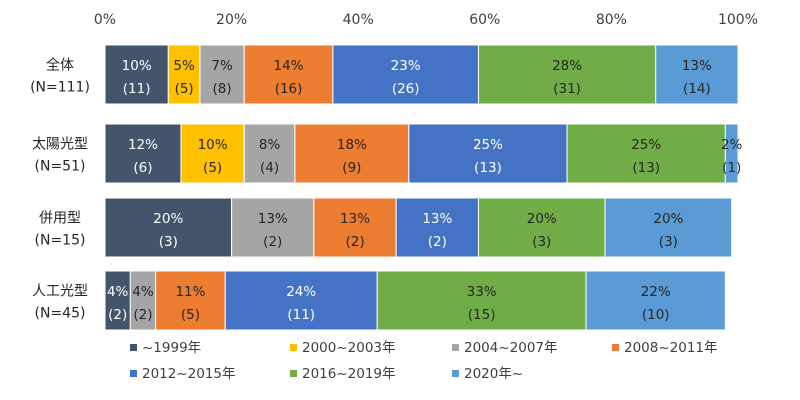 This screenshot has height=400, width=800. What do you see at coordinates (222, 89) in the screenshot?
I see `data-label-count: (8)` at bounding box center [222, 89].